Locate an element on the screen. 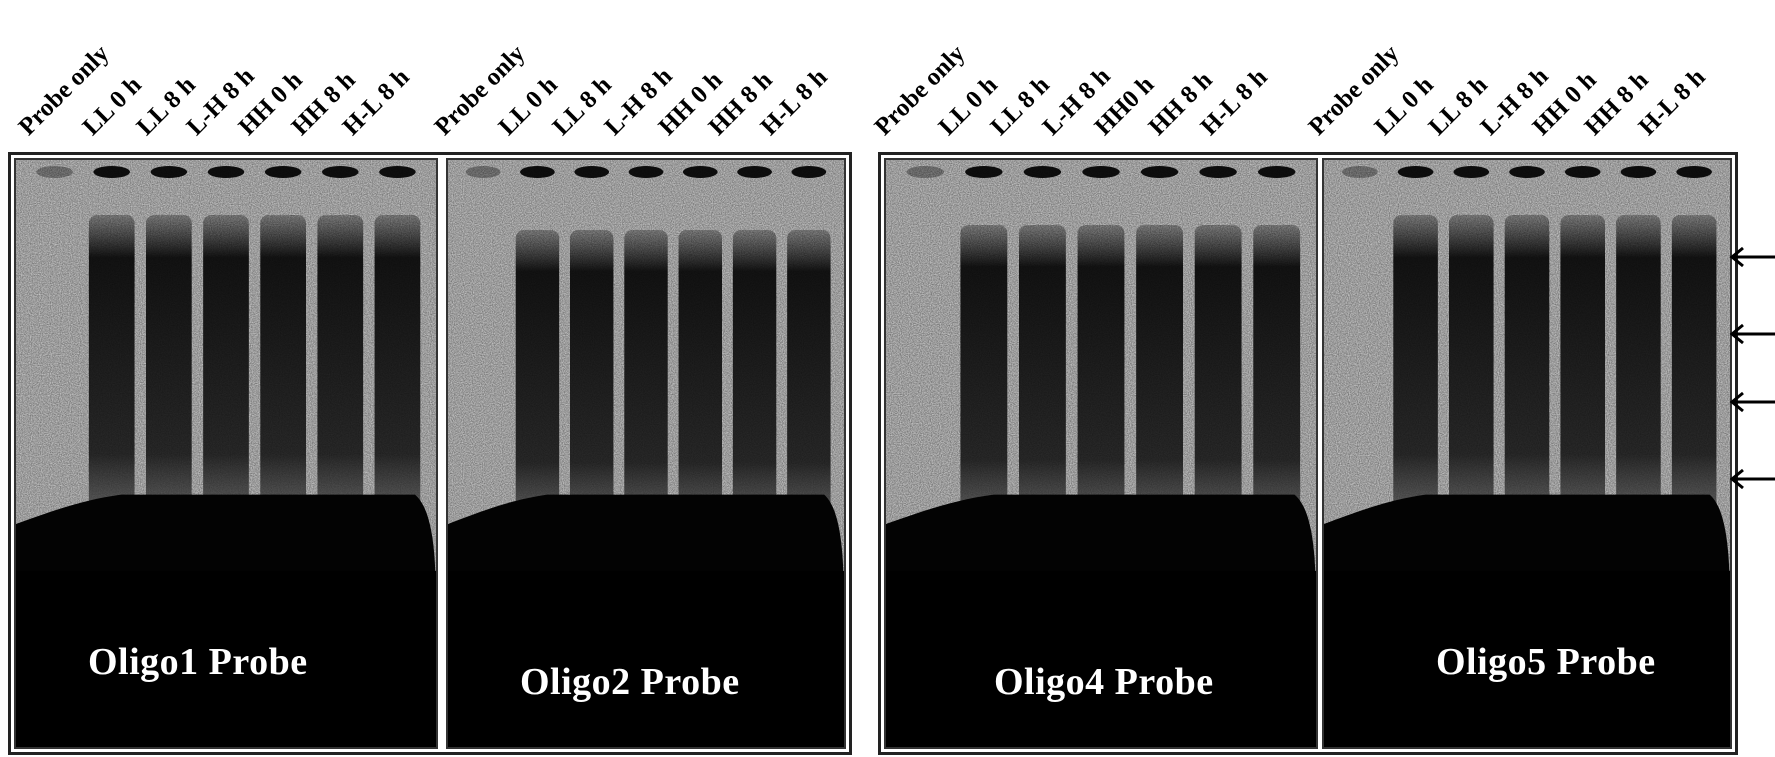 This screenshot has height=757, width=1775. panel-title: Oligo4 Probe is located at coordinates (1104, 682).